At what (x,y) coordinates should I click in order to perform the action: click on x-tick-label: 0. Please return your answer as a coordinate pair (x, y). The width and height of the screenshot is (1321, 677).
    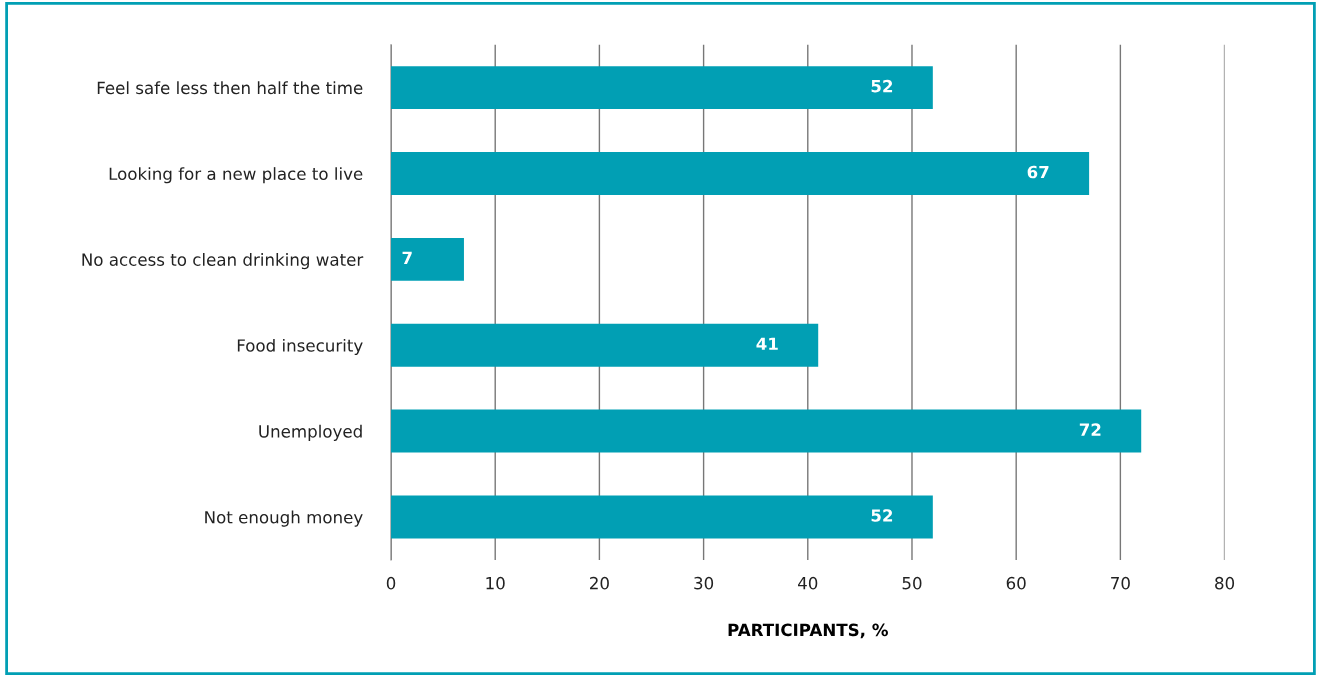
    Looking at the image, I should click on (391, 583).